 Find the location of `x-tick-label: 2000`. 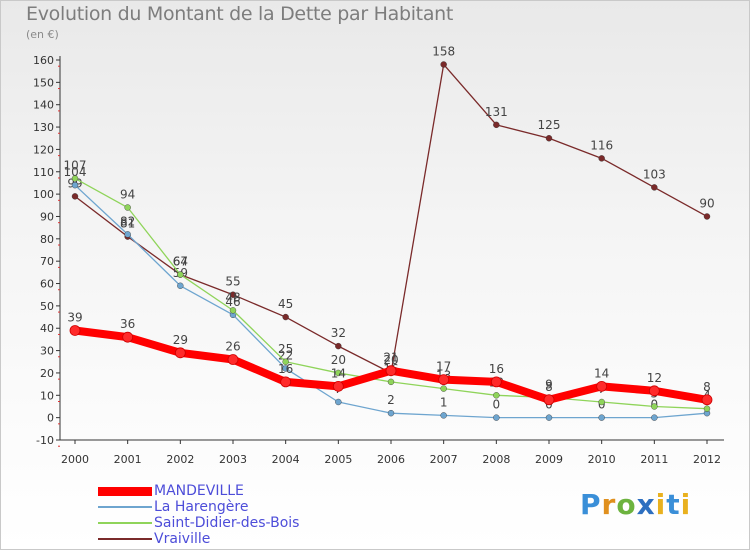

x-tick-label: 2000 is located at coordinates (75, 459).